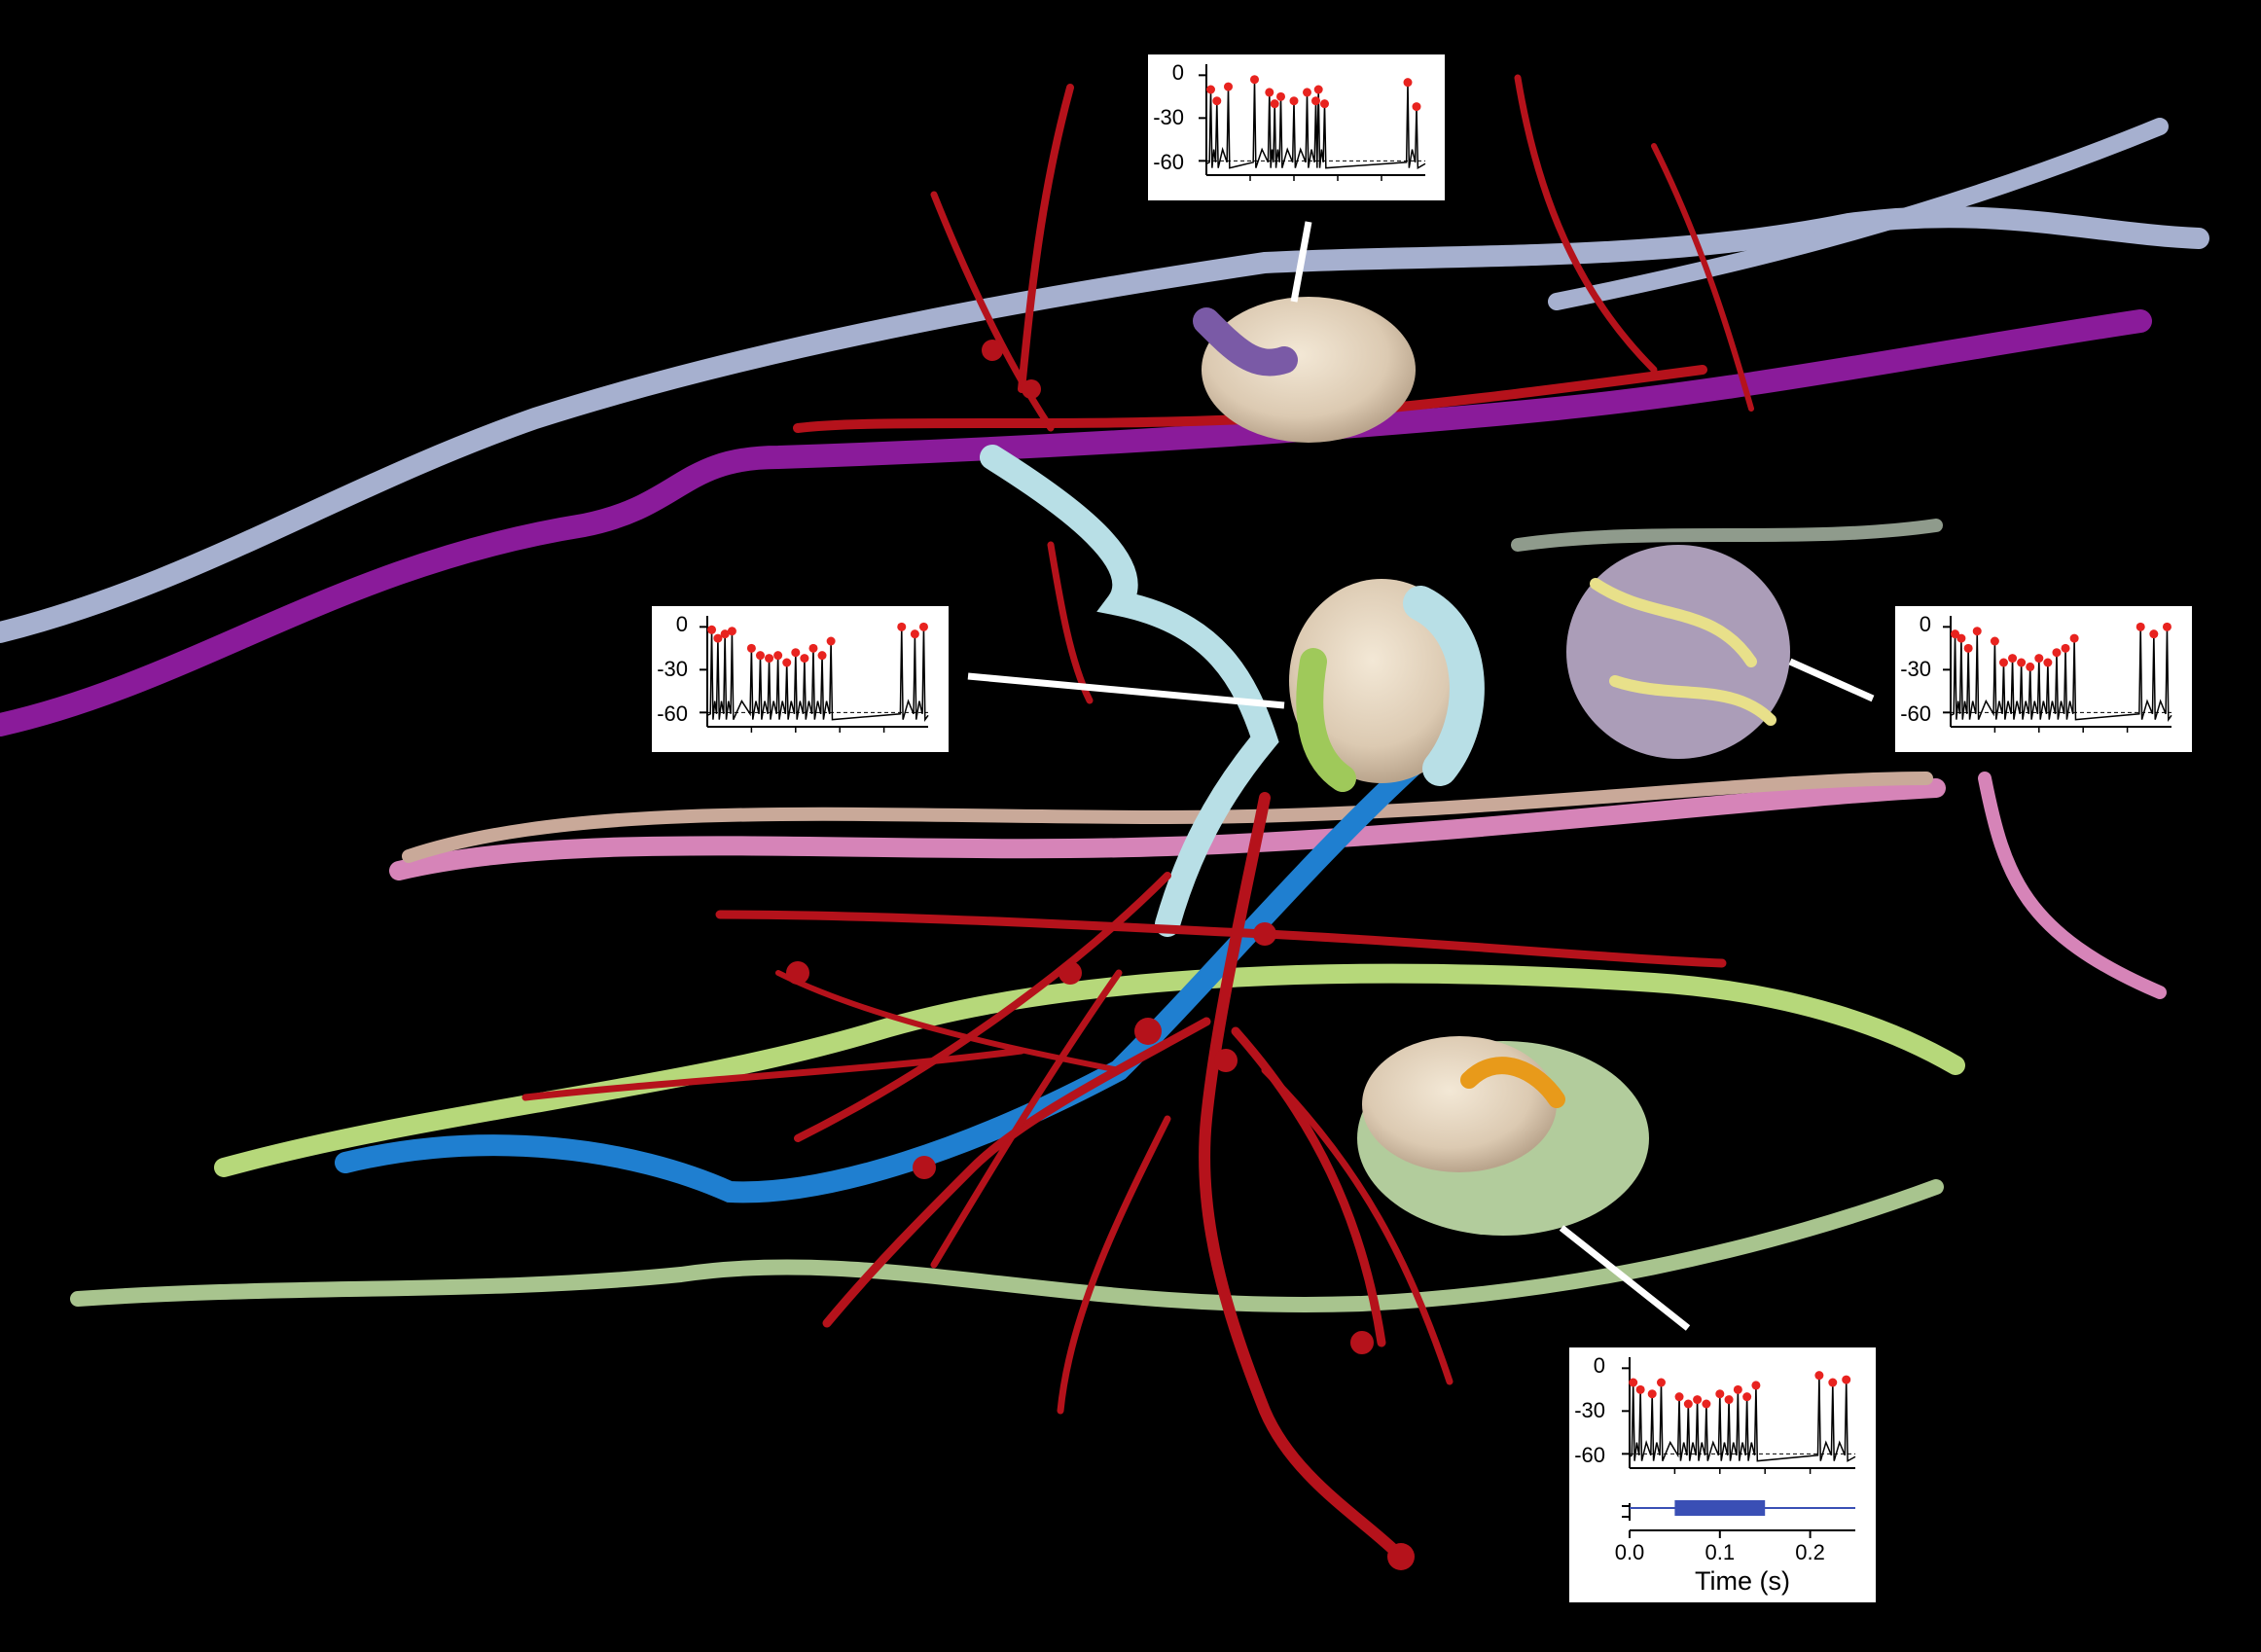 The width and height of the screenshot is (2261, 1652). What do you see at coordinates (1715, 1474) in the screenshot?
I see `voltage-trace-svg-bottom: 0 -30 -60 0.0 0.1 0.2 Time (s)` at bounding box center [1715, 1474].